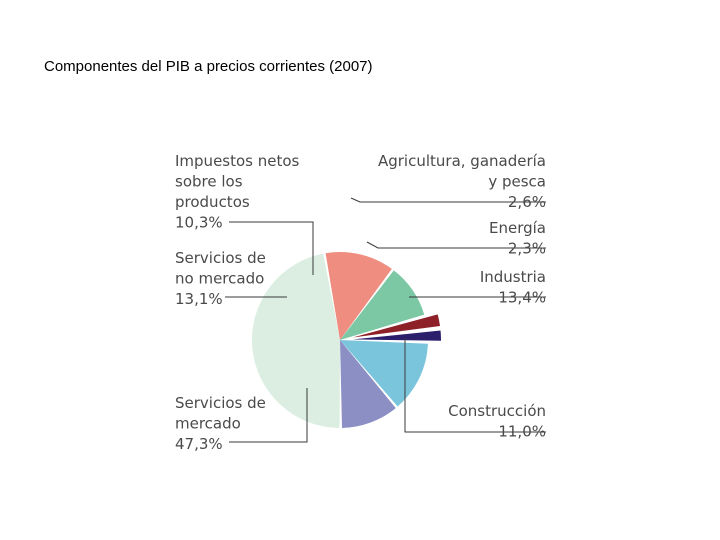 The width and height of the screenshot is (720, 540). Describe the element at coordinates (462, 181) in the screenshot. I see `slice-label: Agricultura, ganadería y pesca 2,6%` at that location.